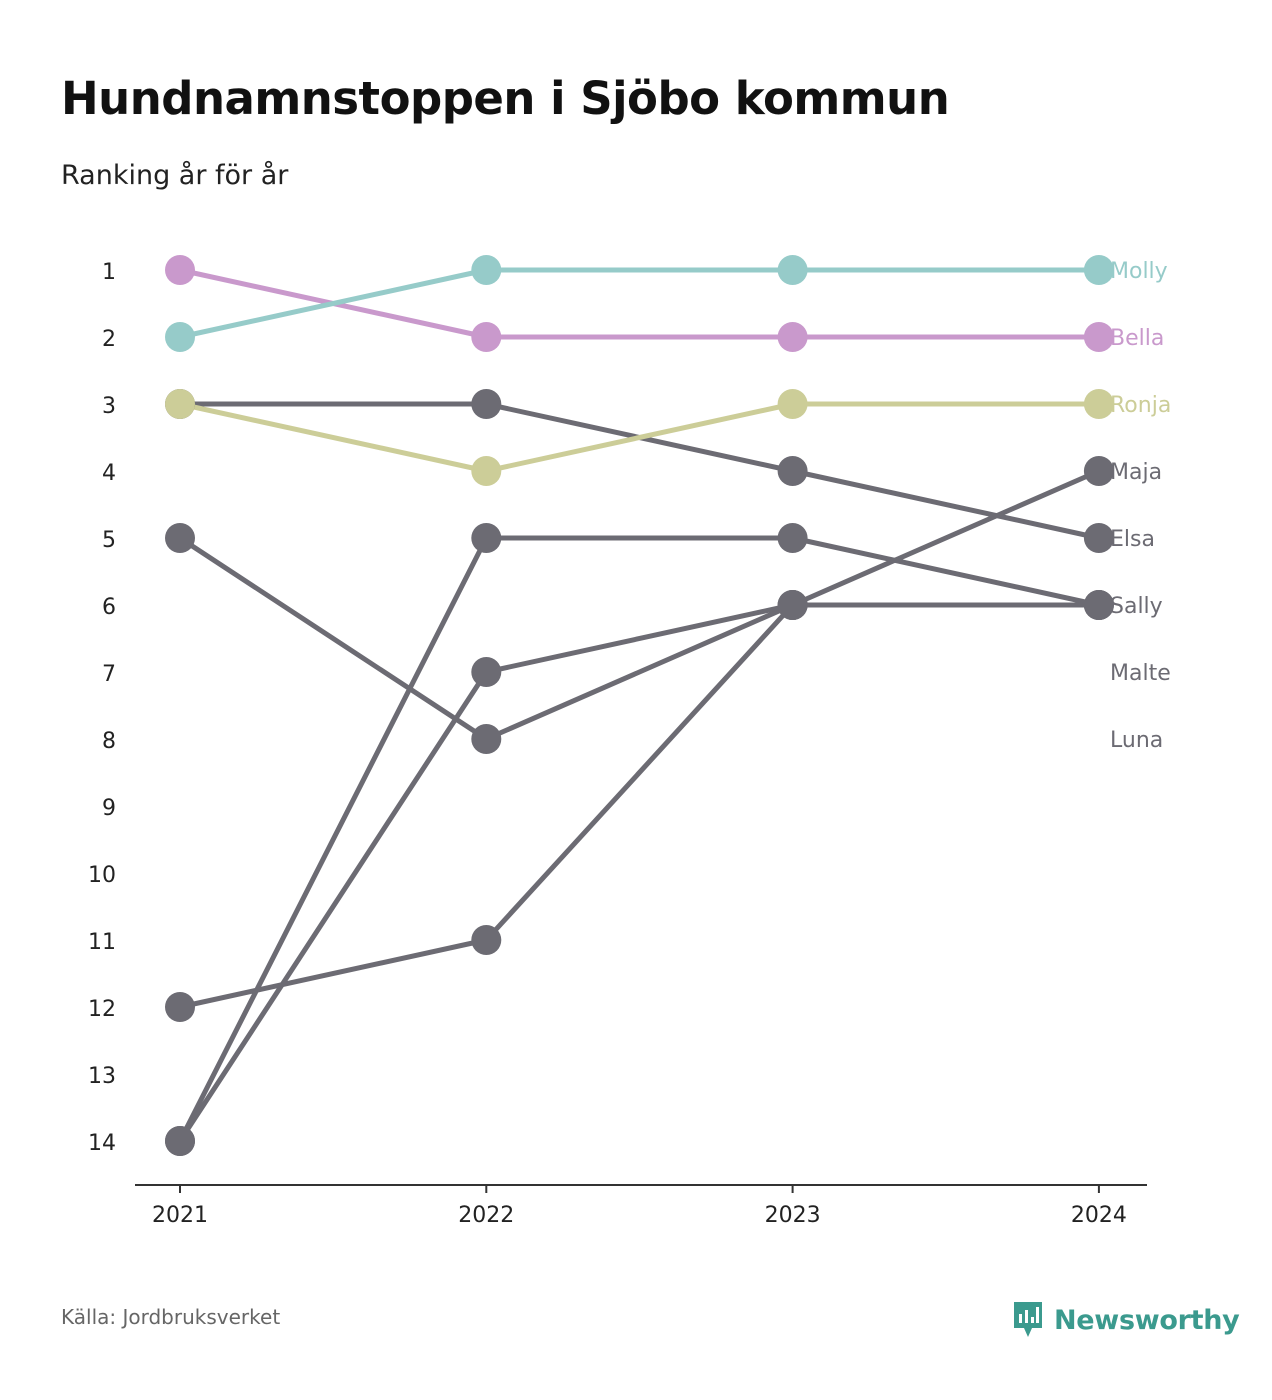 This screenshot has width=1272, height=1400. I want to click on series-label-elsa: Elsa, so click(1132, 539).